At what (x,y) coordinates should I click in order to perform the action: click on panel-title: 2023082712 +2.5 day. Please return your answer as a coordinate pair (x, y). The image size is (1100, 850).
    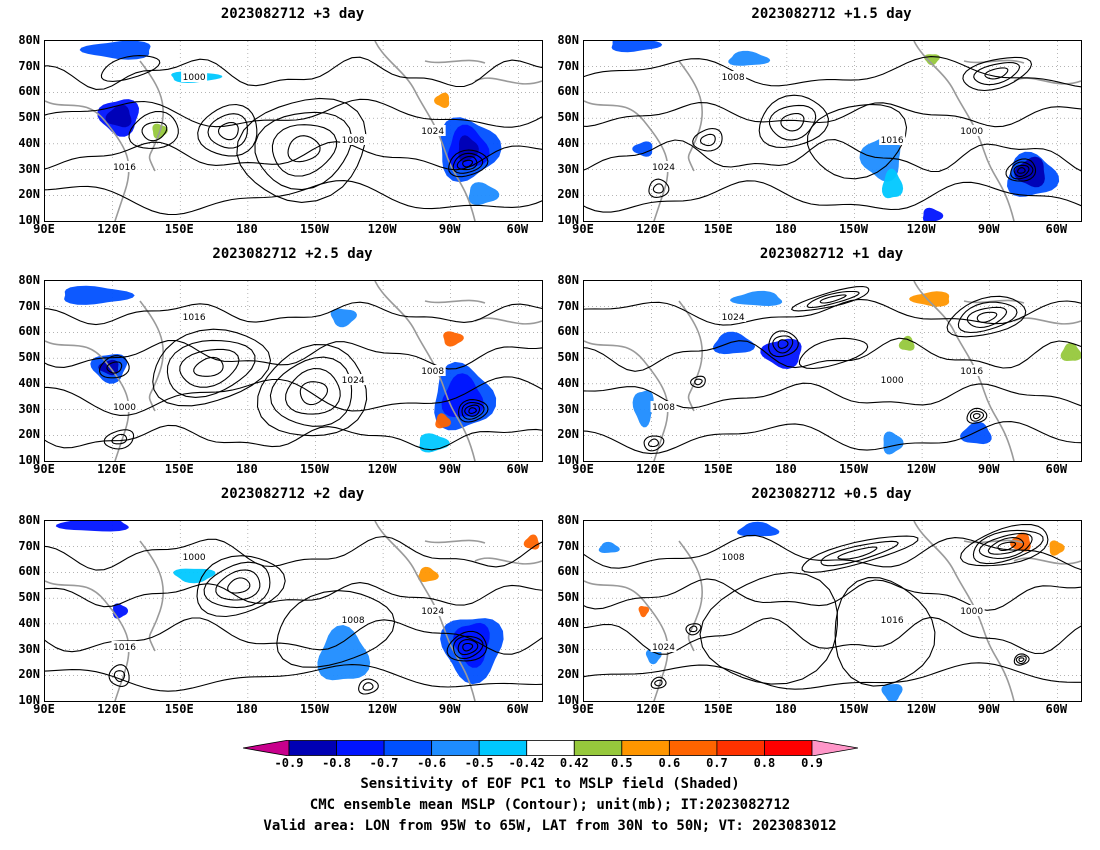
    Looking at the image, I should click on (292, 254).